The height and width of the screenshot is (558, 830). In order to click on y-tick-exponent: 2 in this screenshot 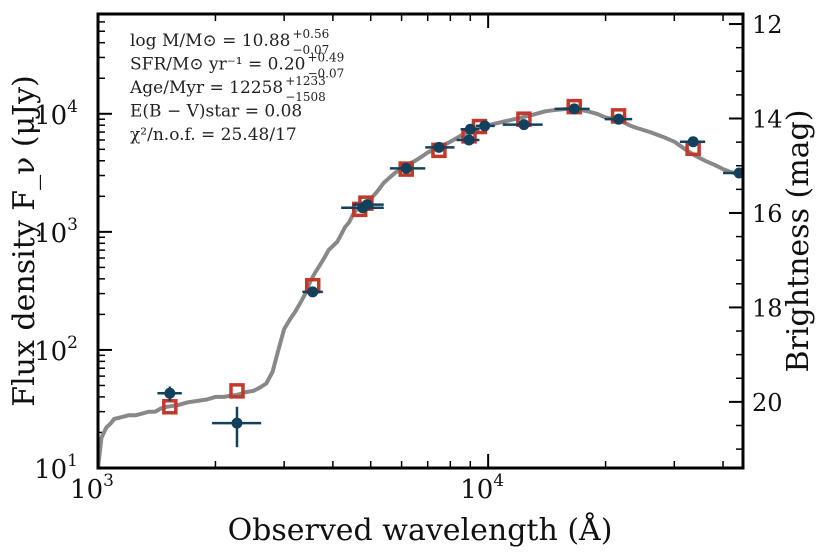, I will do `click(72, 343)`.